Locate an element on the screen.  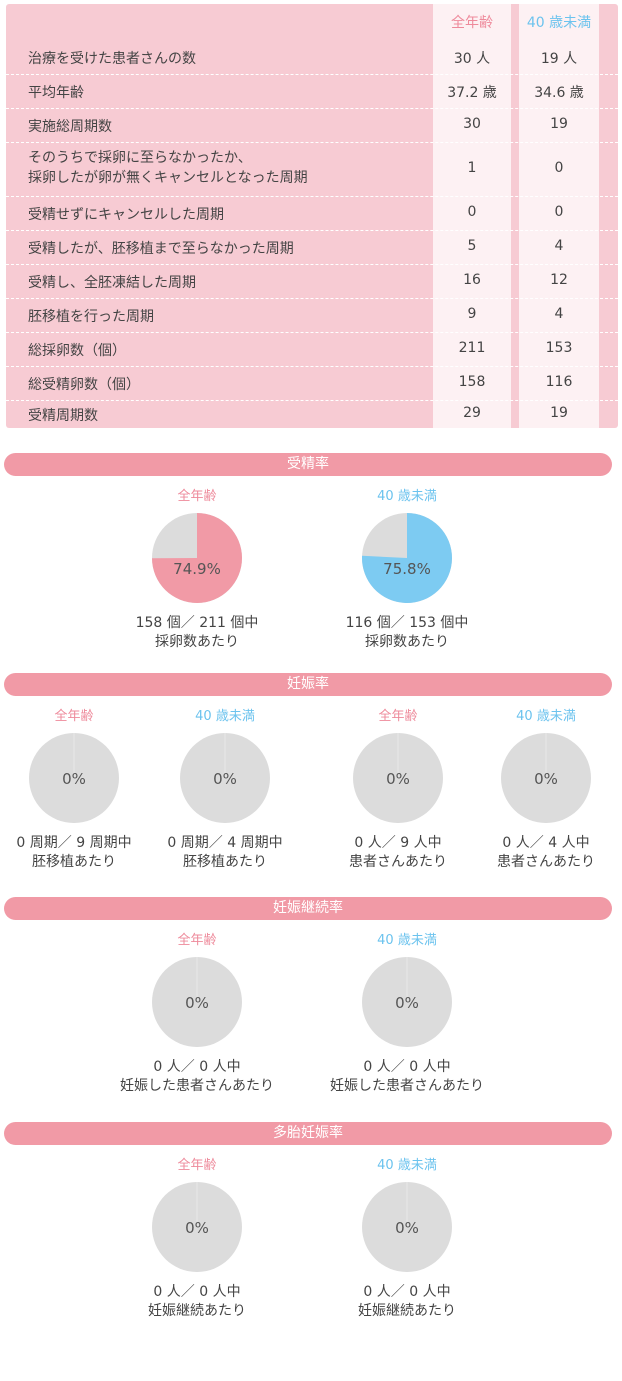
cell-under-40: 34.6 歳 is located at coordinates (559, 93).